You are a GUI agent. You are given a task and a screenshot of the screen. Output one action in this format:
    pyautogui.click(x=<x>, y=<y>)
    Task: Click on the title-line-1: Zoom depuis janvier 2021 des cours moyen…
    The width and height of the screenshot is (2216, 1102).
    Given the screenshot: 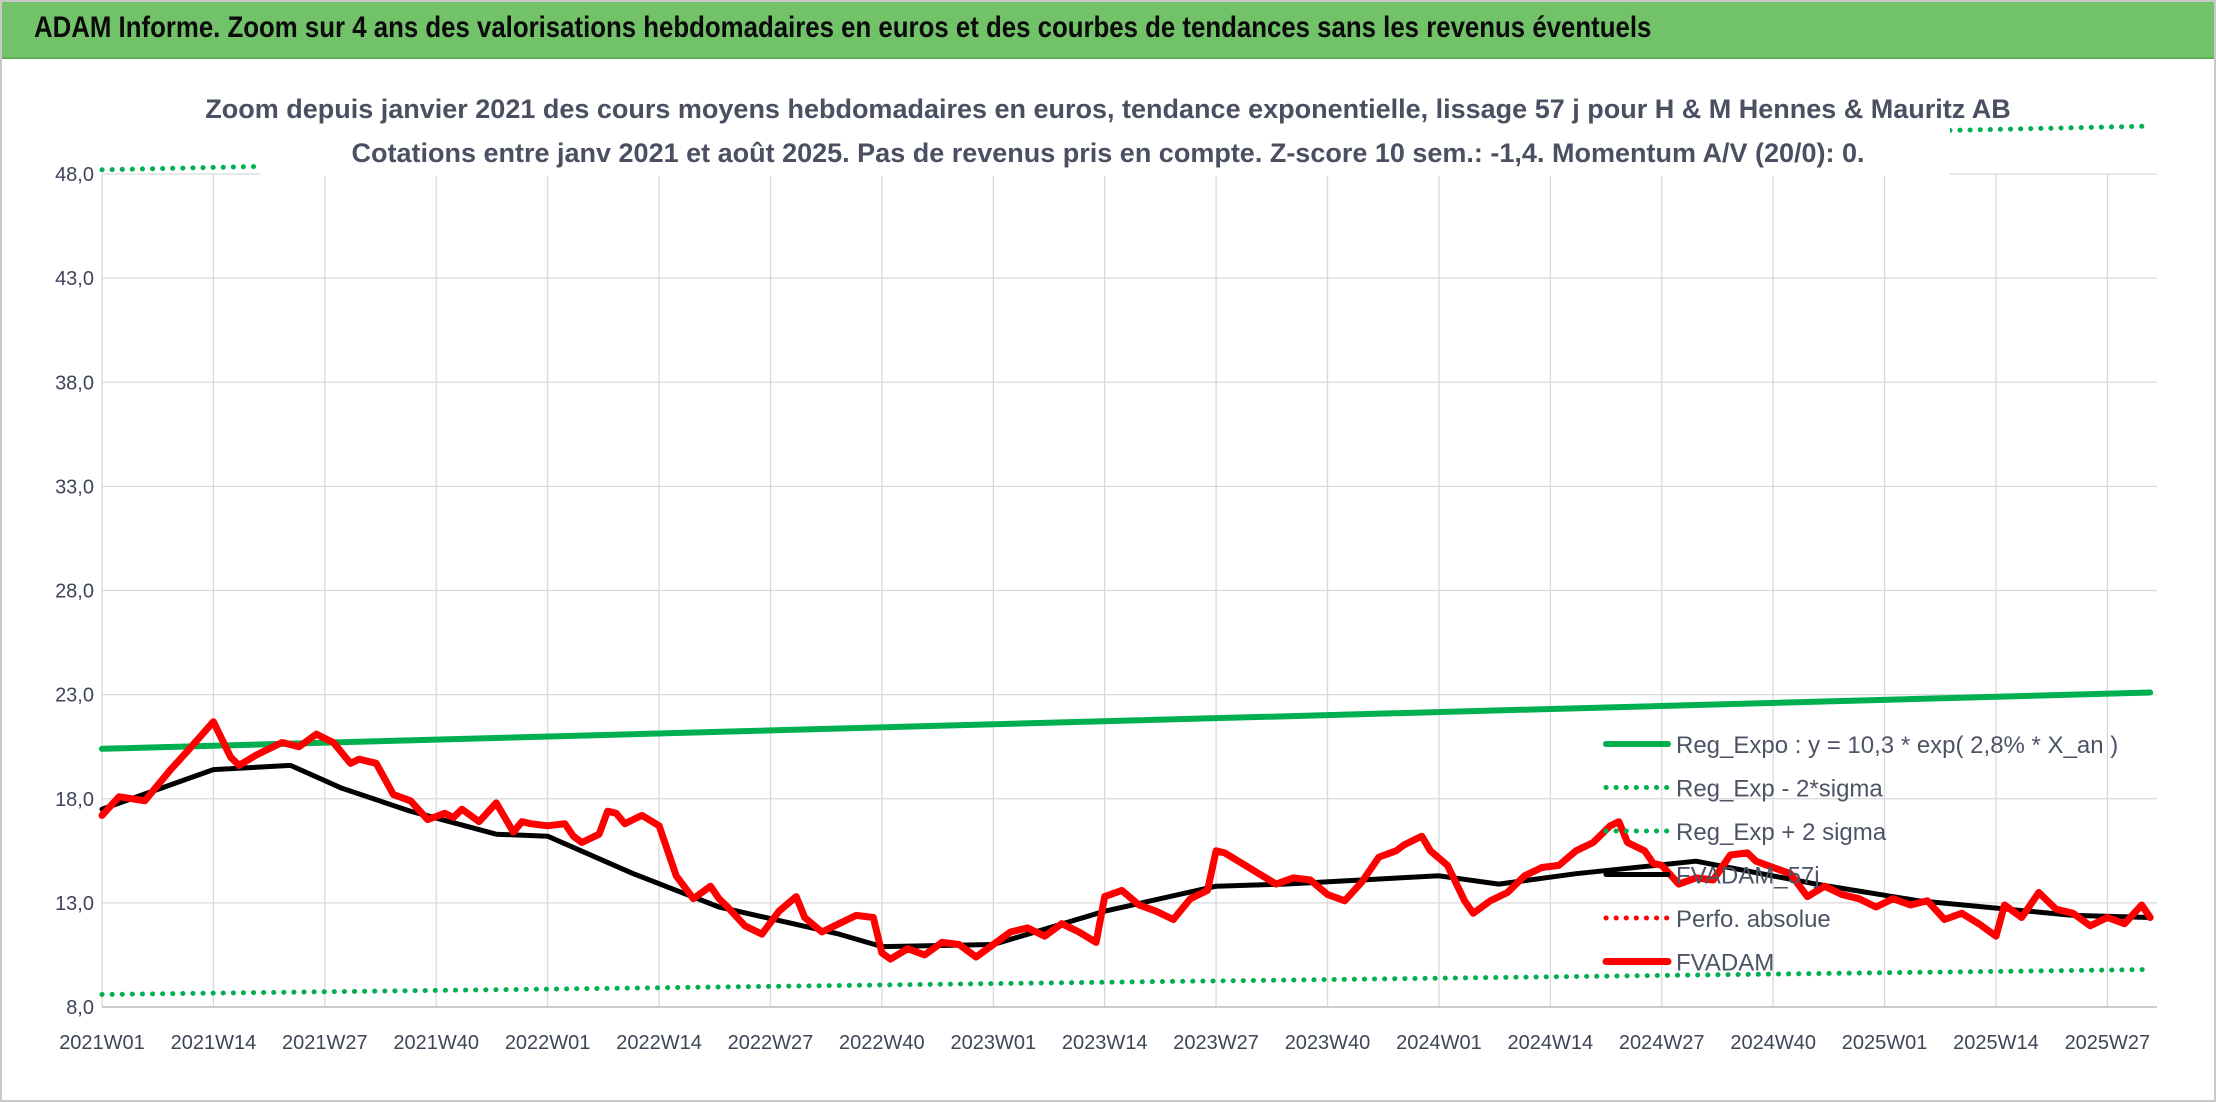 What is the action you would take?
    pyautogui.click(x=1108, y=109)
    